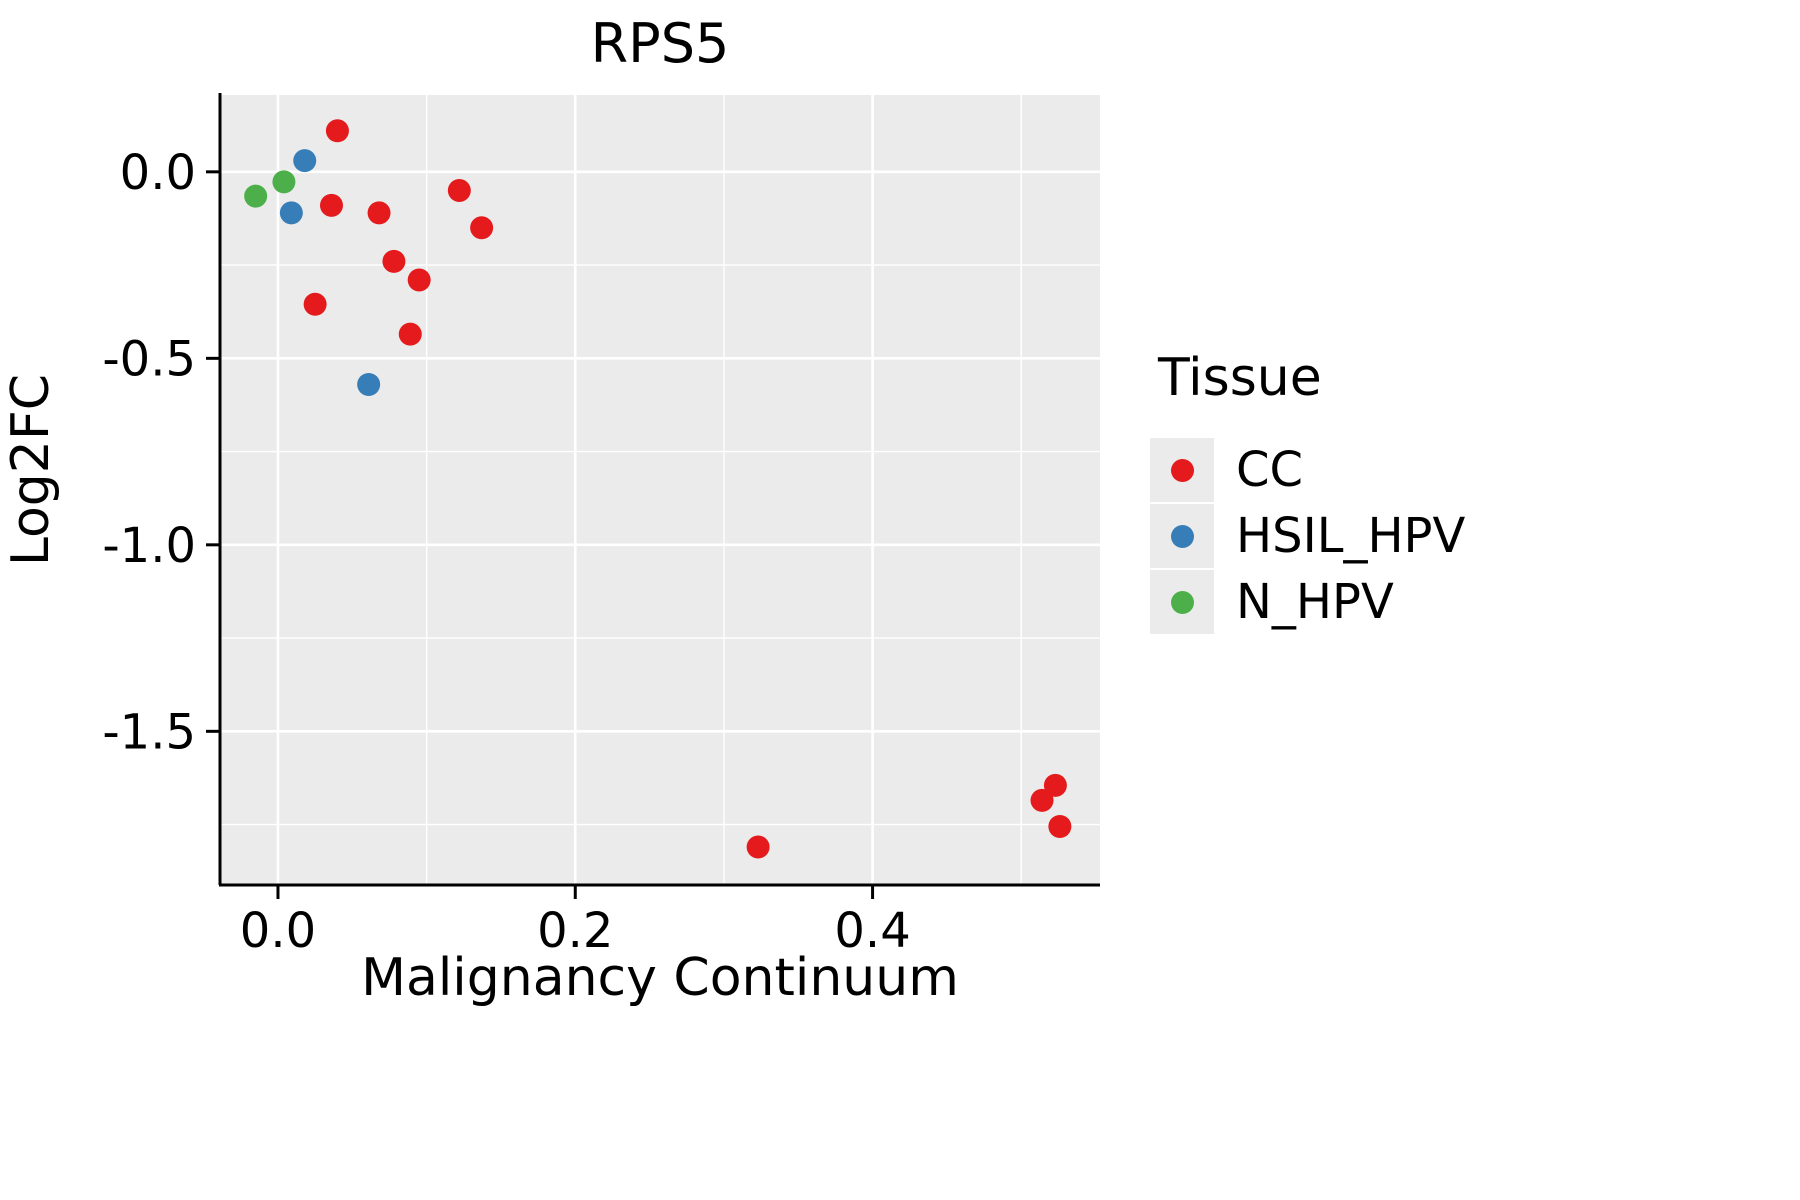 The image size is (1800, 1200). Describe the element at coordinates (1240, 378) in the screenshot. I see `legend-title: Tissue` at that location.